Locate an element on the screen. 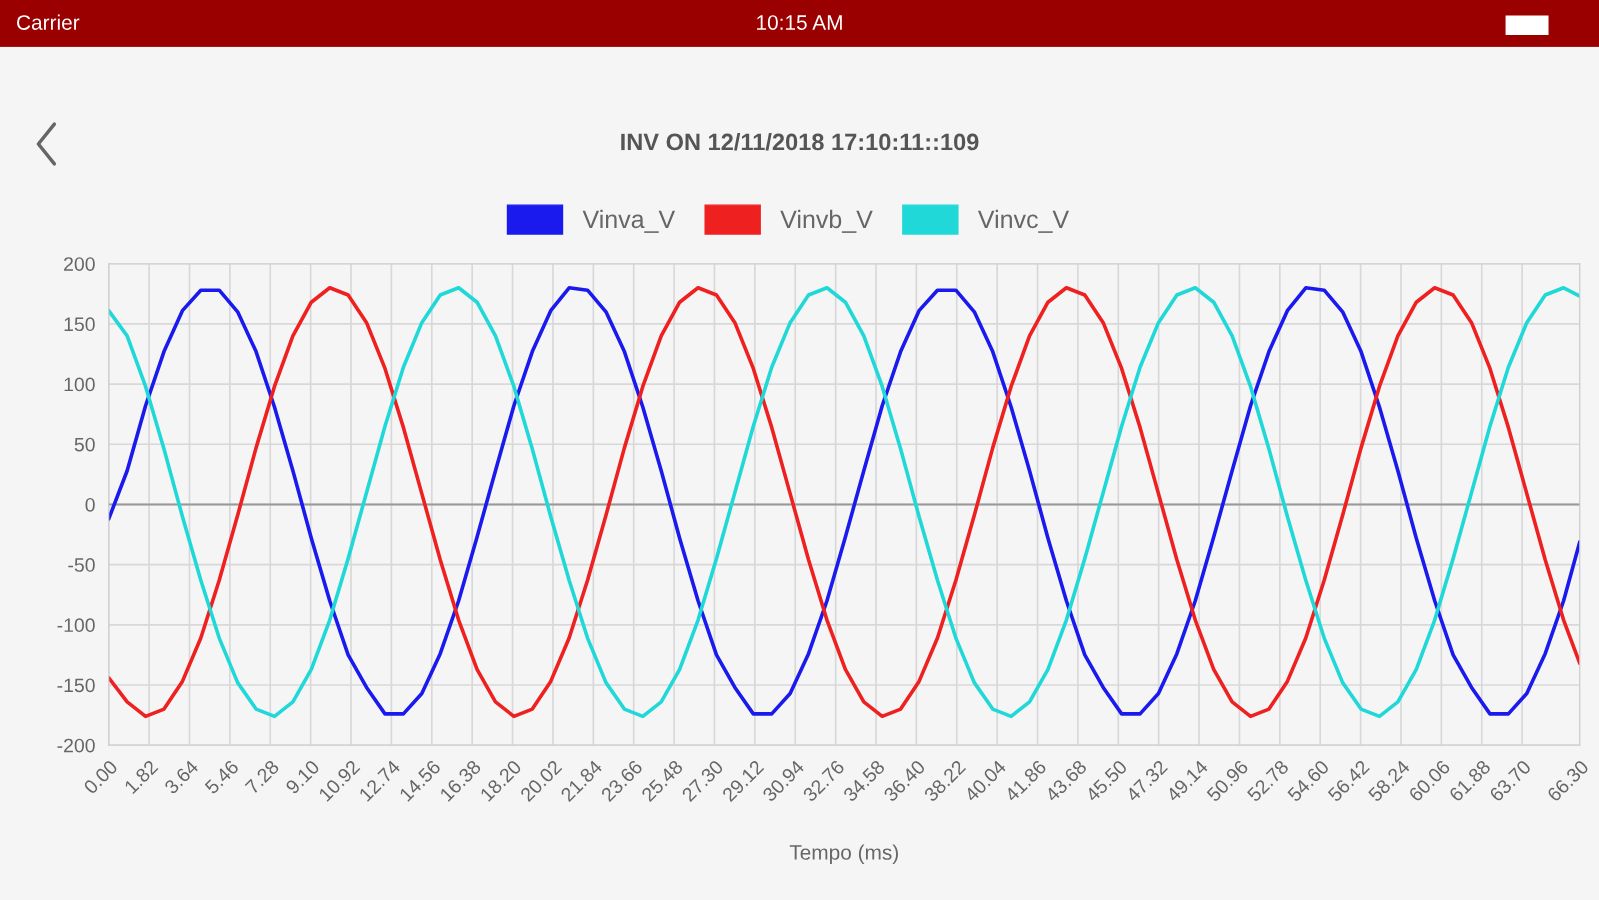  text: Carrier is located at coordinates (48, 22).